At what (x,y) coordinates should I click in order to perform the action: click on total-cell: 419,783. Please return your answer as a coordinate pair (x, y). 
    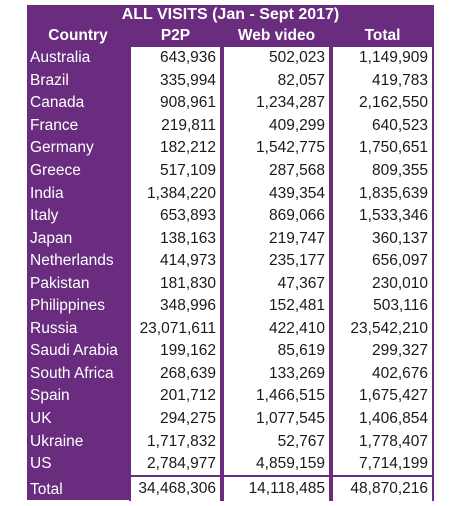
    Looking at the image, I should click on (382, 81).